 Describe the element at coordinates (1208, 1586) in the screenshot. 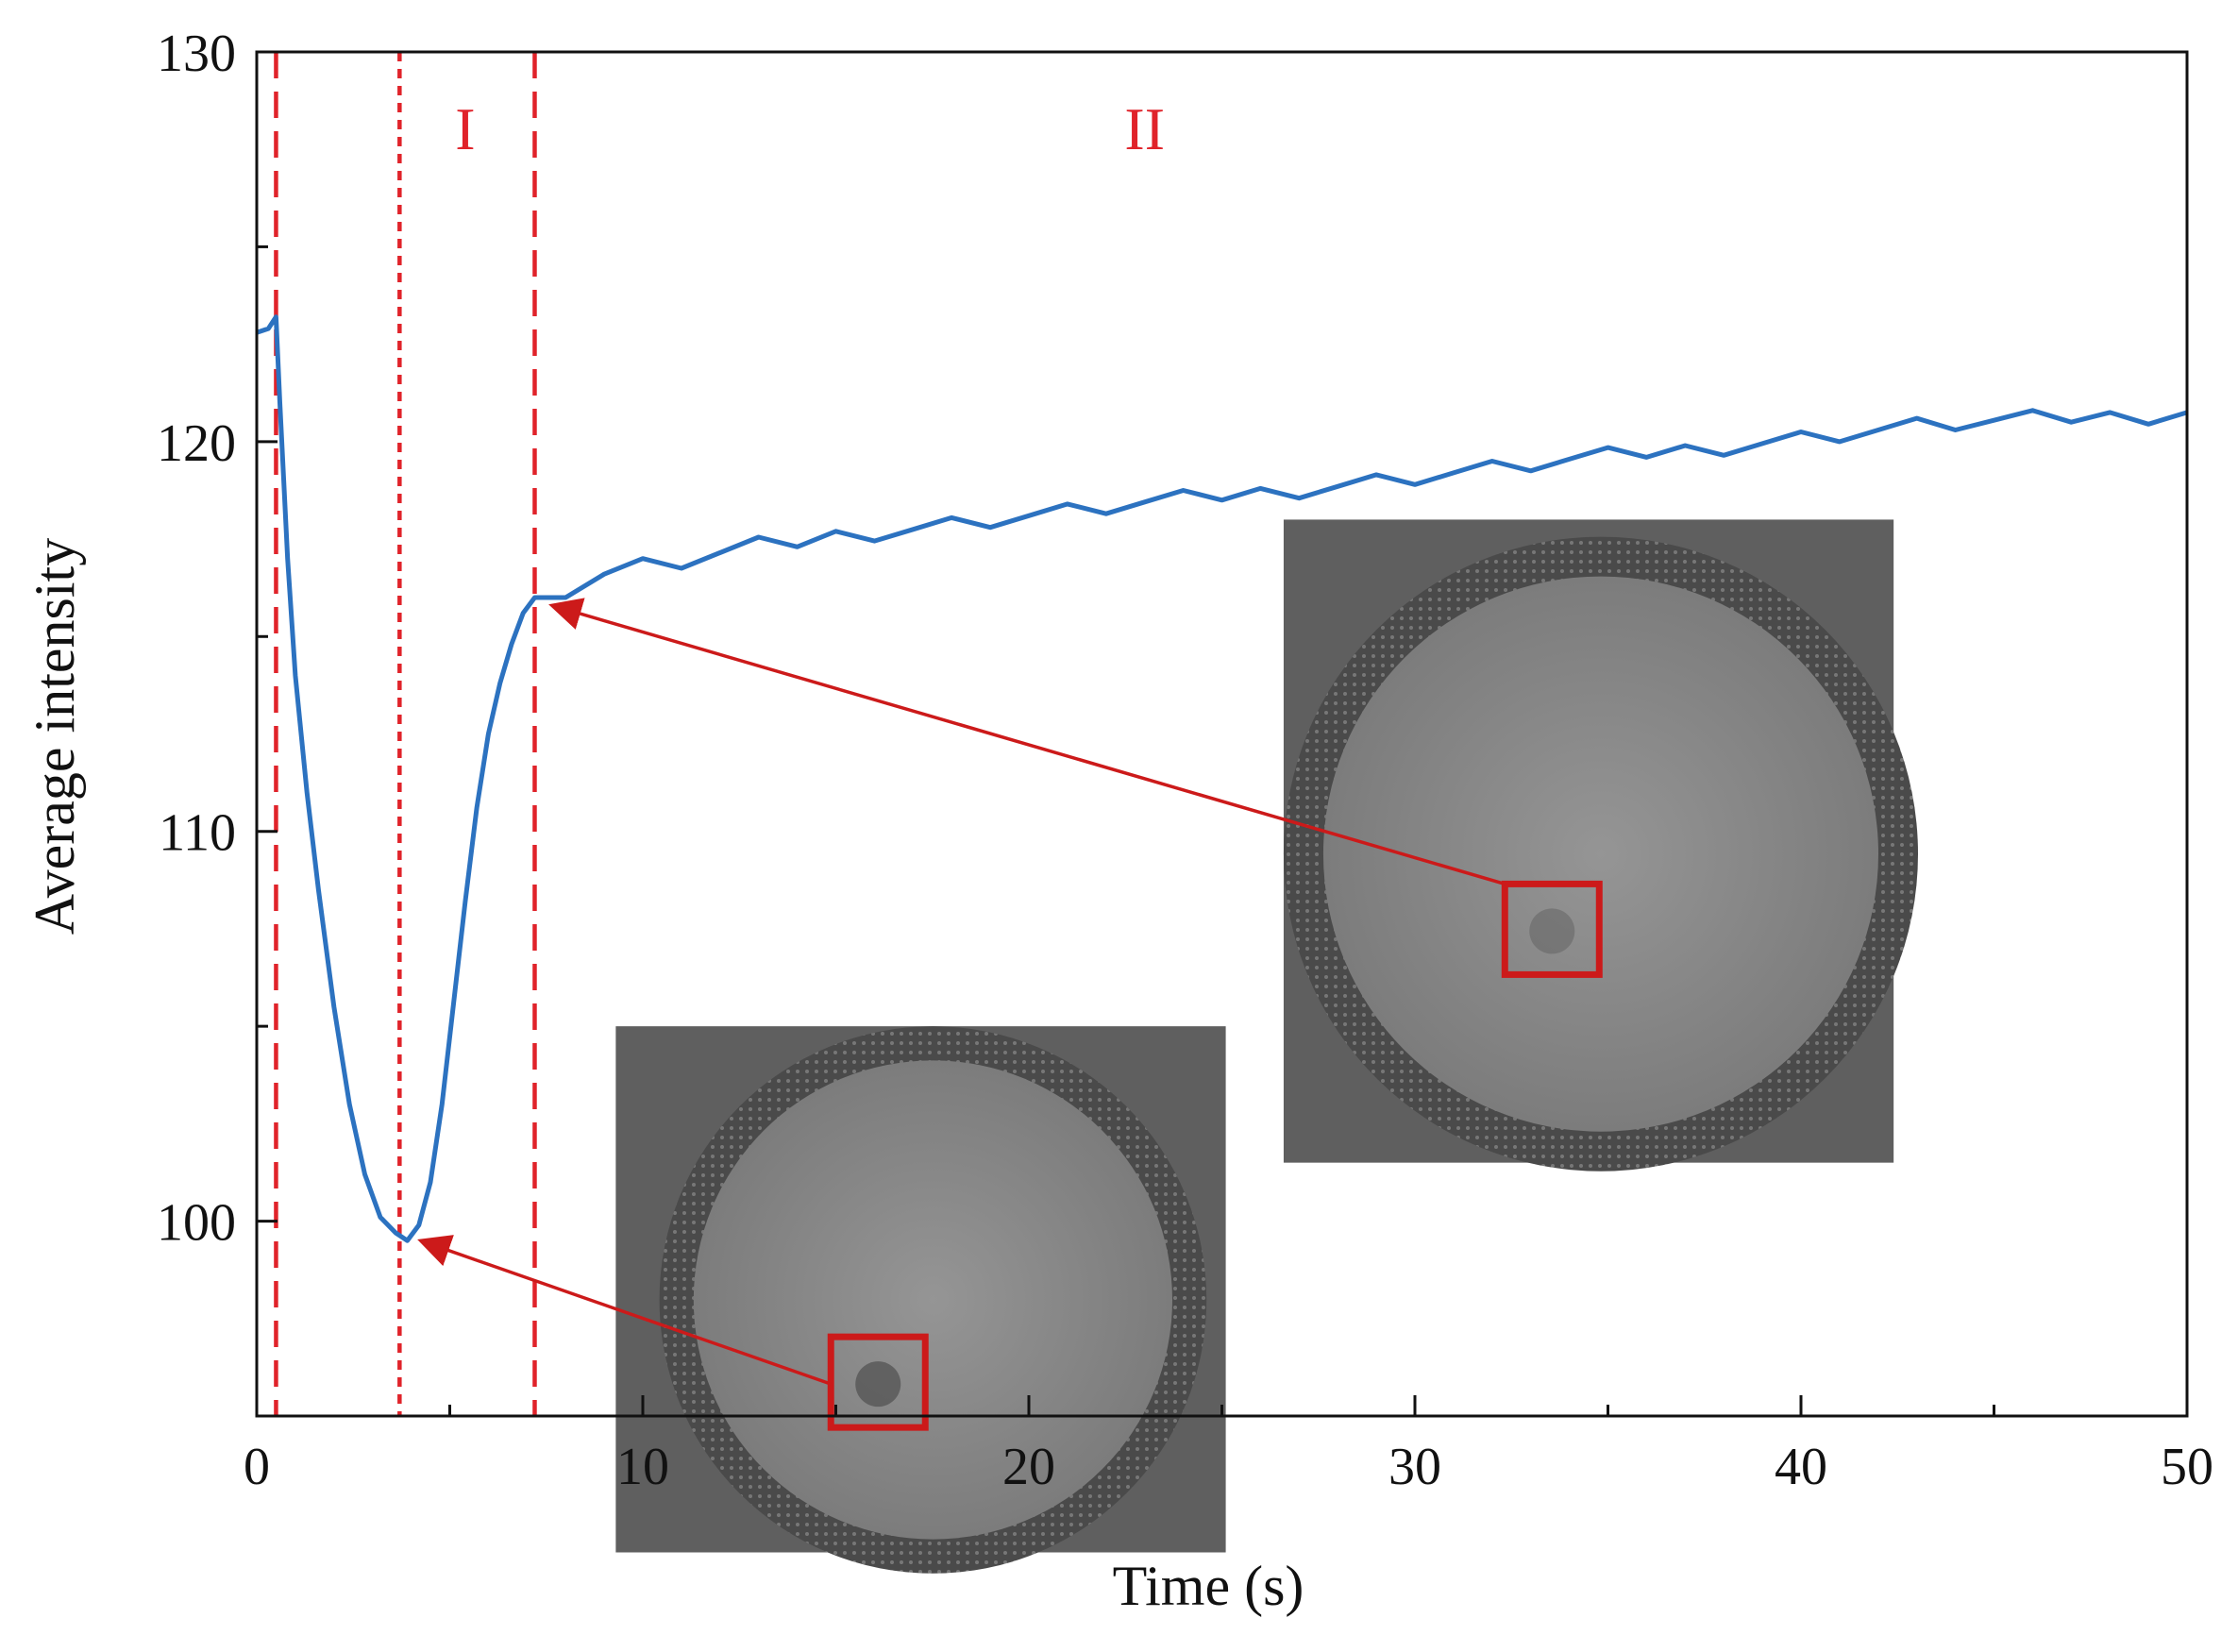

I see `x-axis-title: Time (s)` at that location.